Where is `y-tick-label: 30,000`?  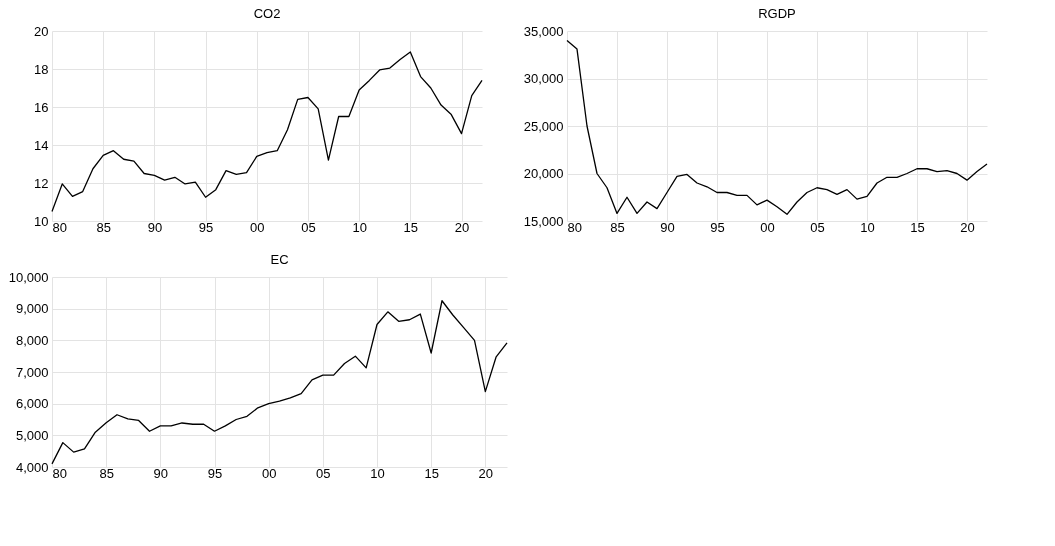
y-tick-label: 30,000 is located at coordinates (543, 78).